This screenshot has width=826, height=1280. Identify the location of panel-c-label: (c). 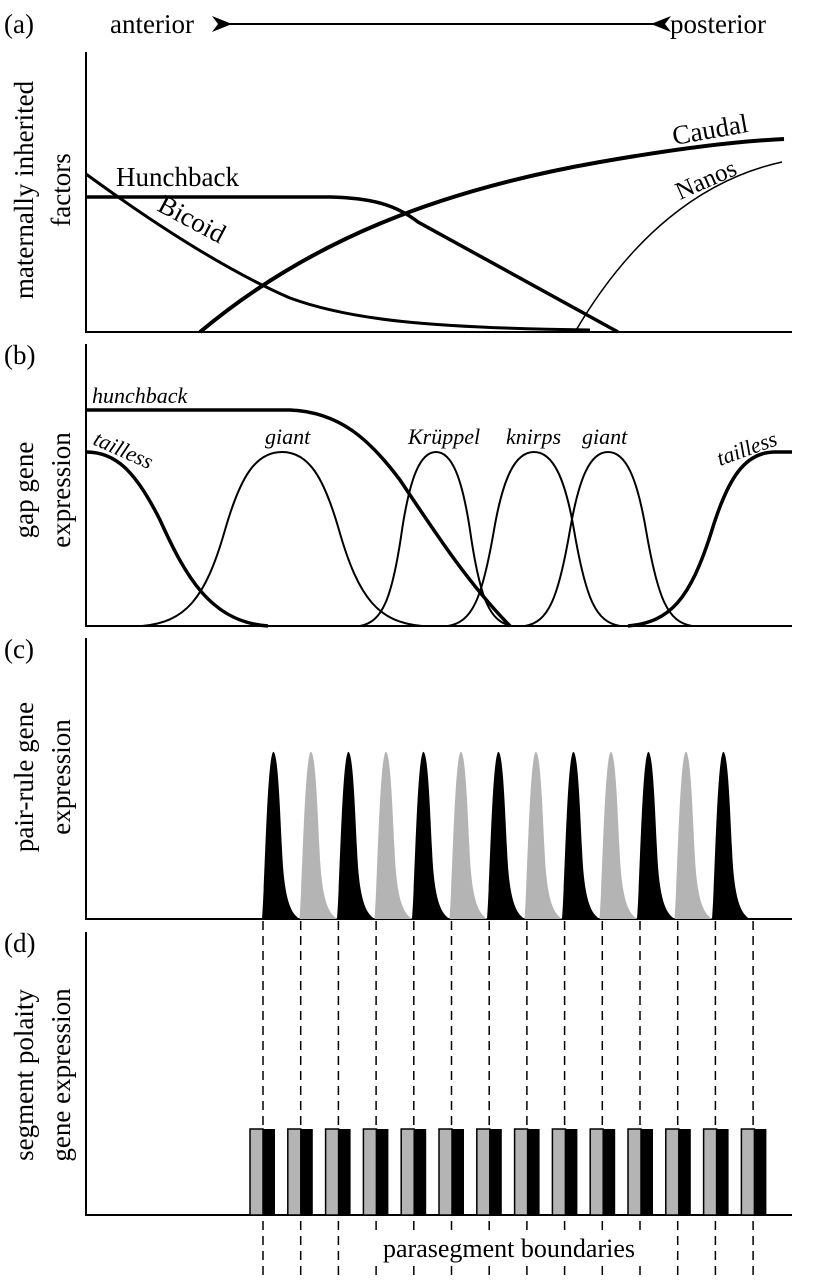
(19, 649).